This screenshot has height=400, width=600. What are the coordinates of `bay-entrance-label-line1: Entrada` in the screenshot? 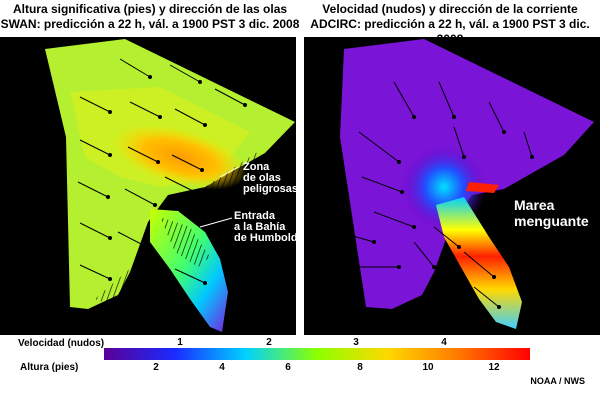 It's located at (254, 216).